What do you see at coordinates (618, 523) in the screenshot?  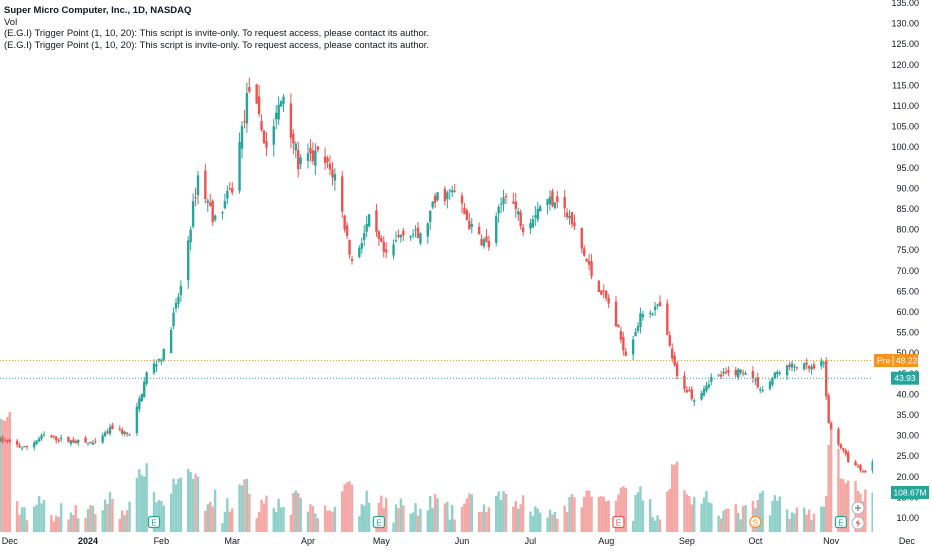 I see `marker-label: E` at bounding box center [618, 523].